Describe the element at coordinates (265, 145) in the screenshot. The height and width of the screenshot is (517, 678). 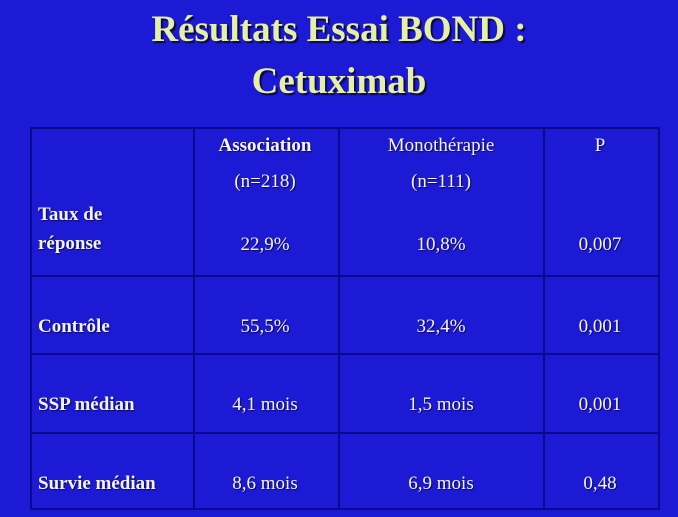
I see `column-header: Association` at that location.